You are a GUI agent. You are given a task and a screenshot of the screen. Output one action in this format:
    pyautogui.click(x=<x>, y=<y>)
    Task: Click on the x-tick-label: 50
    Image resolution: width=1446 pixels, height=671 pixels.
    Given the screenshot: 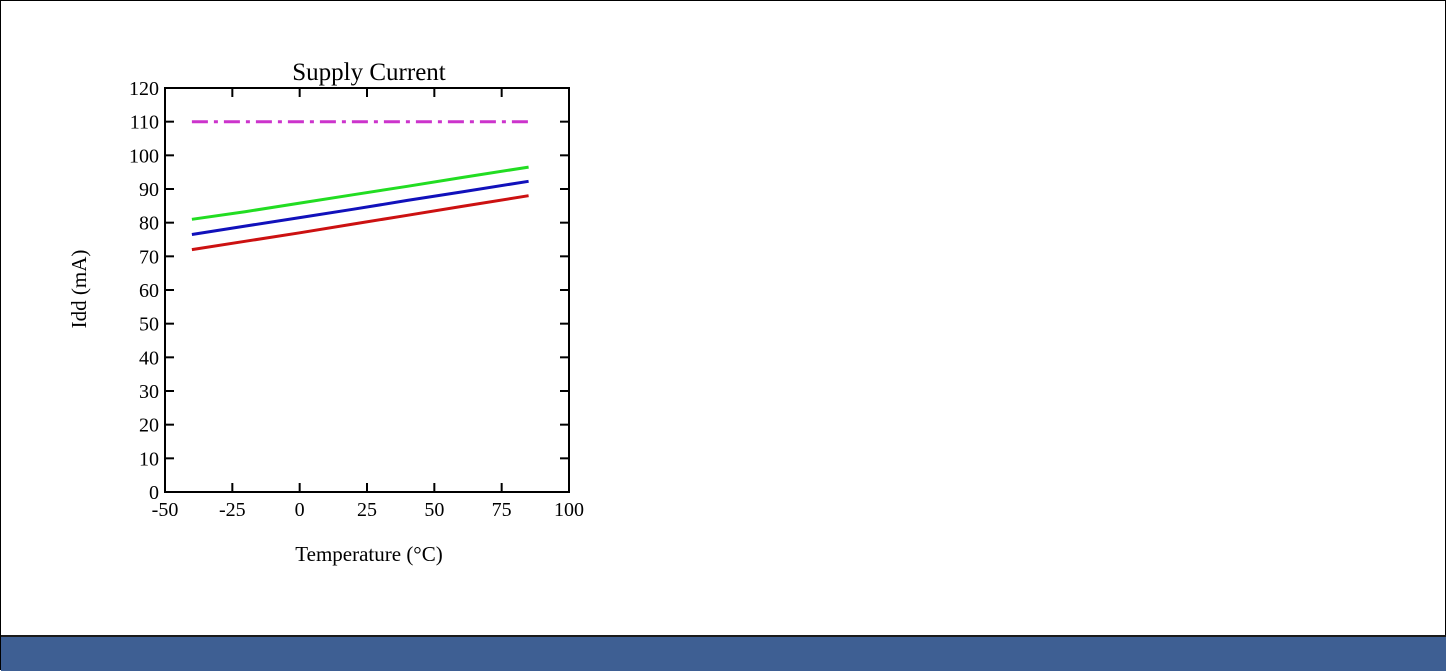 What is the action you would take?
    pyautogui.click(x=434, y=510)
    